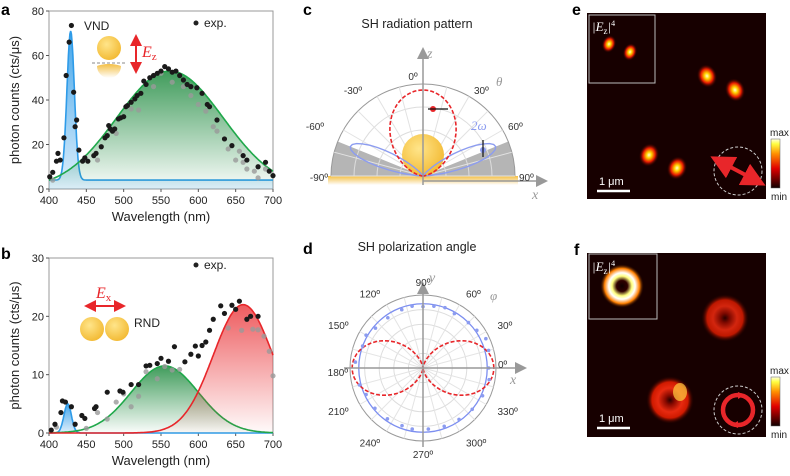 Image resolution: width=790 pixels, height=476 pixels. Describe the element at coordinates (493, 295) in the screenshot. I see `phi-label: φ` at that location.